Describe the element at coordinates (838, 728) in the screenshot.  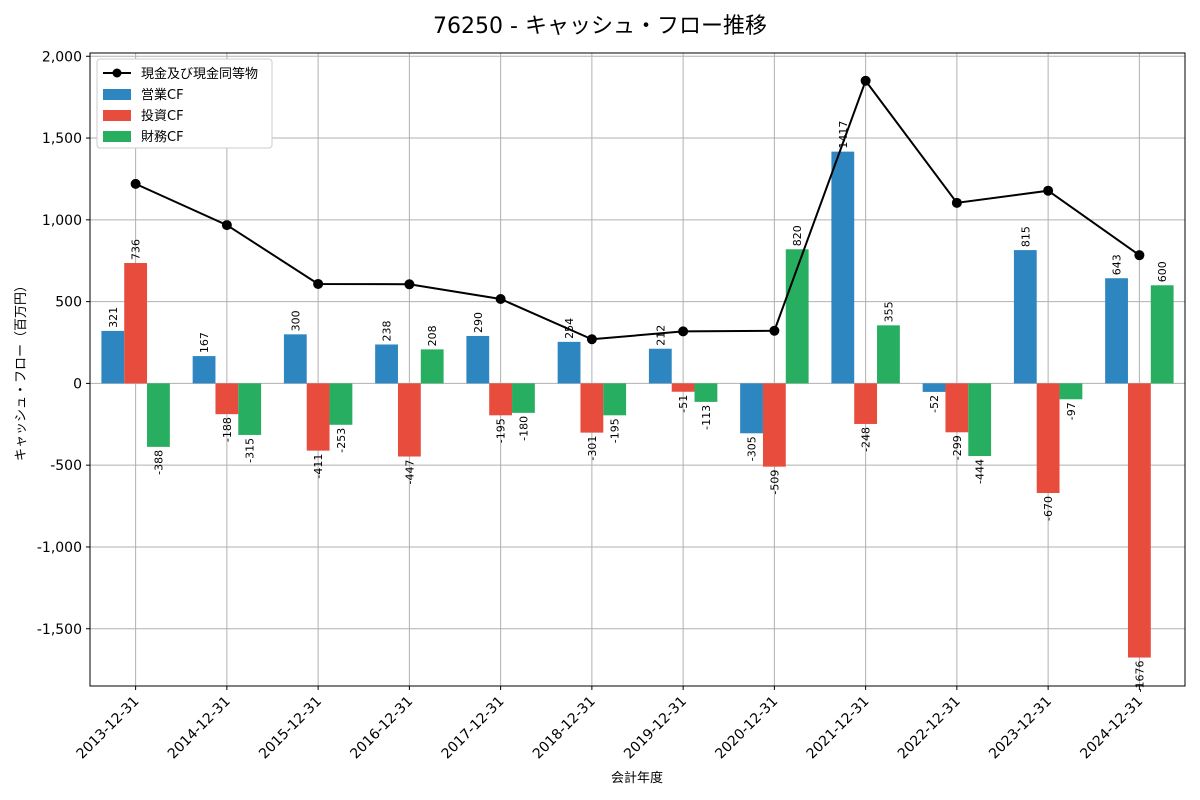
I see `x-tick-label: 2021-12-31` at that location.